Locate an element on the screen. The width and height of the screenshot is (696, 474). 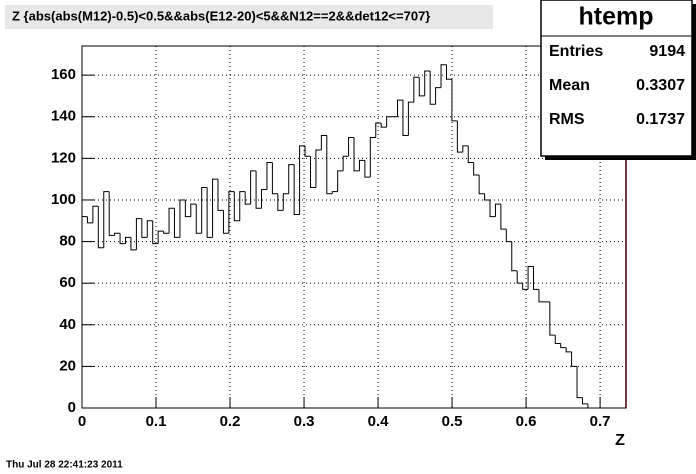
y-tick-label: 0 is located at coordinates (72, 407).